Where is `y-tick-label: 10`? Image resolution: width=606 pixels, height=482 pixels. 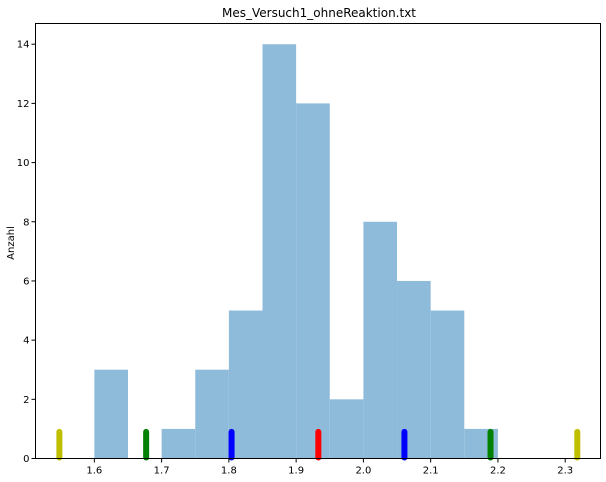
y-tick-label: 10 is located at coordinates (23, 163).